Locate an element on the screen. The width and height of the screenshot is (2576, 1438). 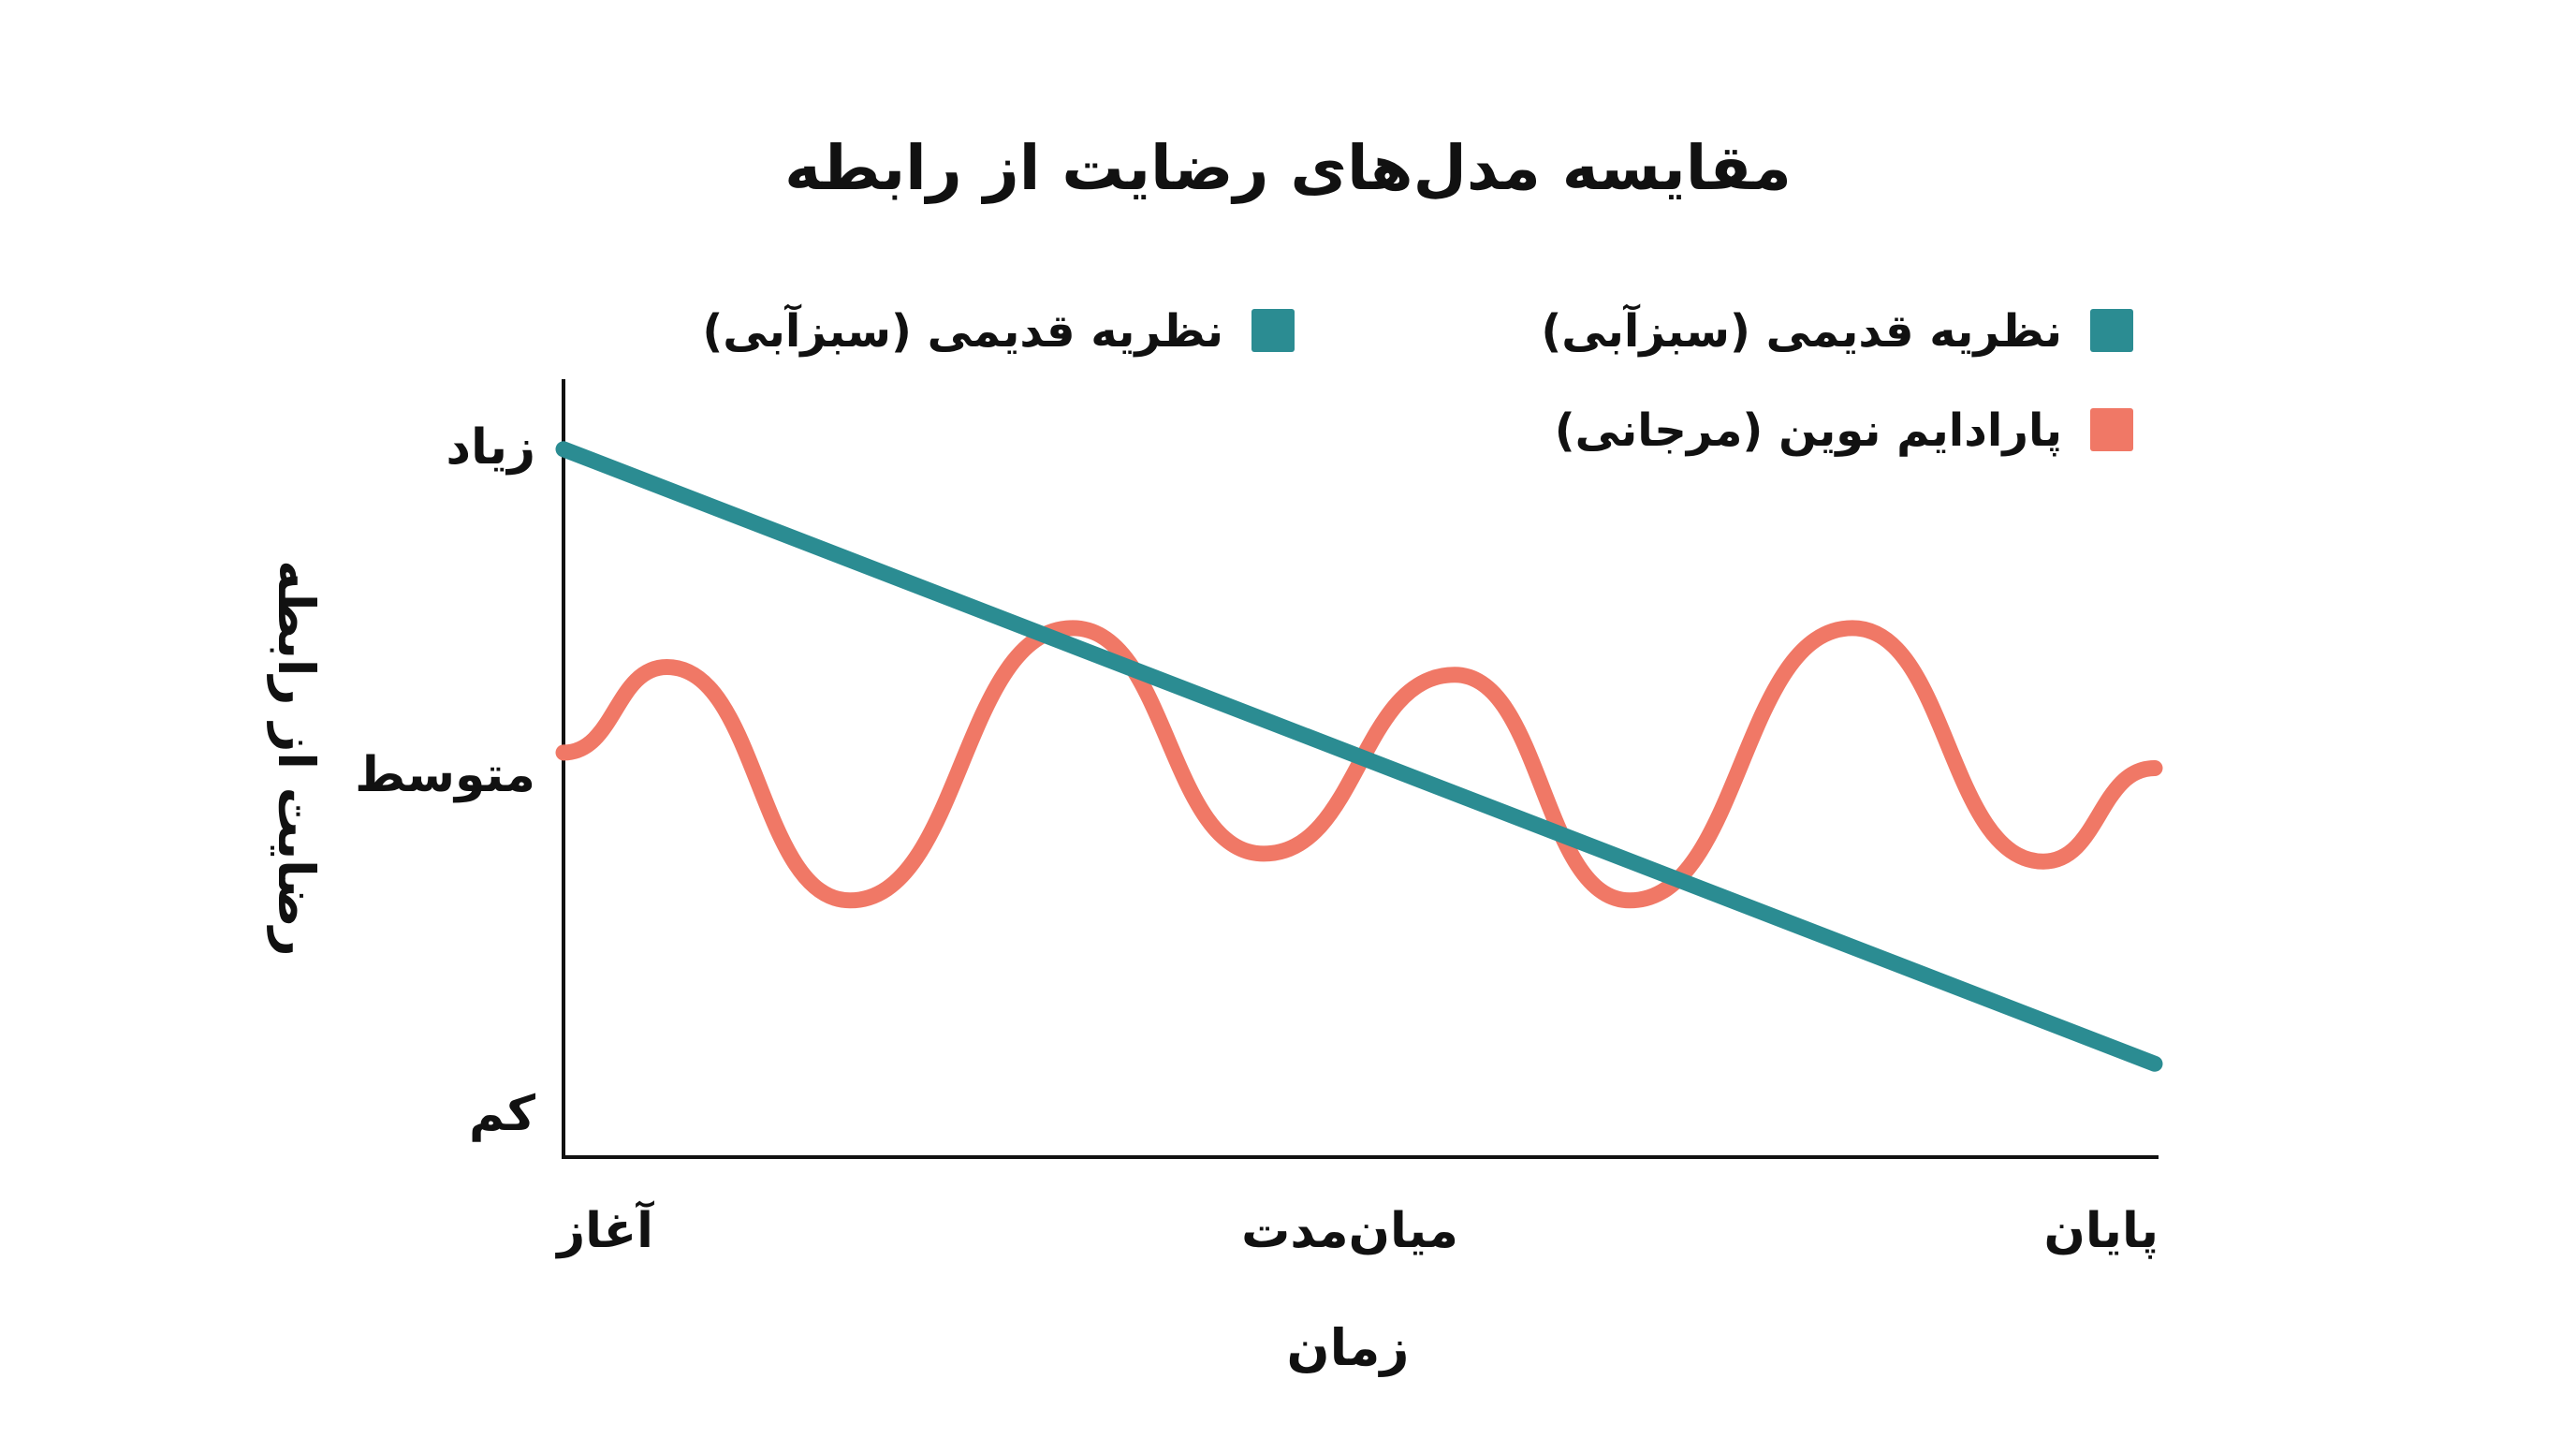
x-tick-start: آغاز is located at coordinates (604, 1229).